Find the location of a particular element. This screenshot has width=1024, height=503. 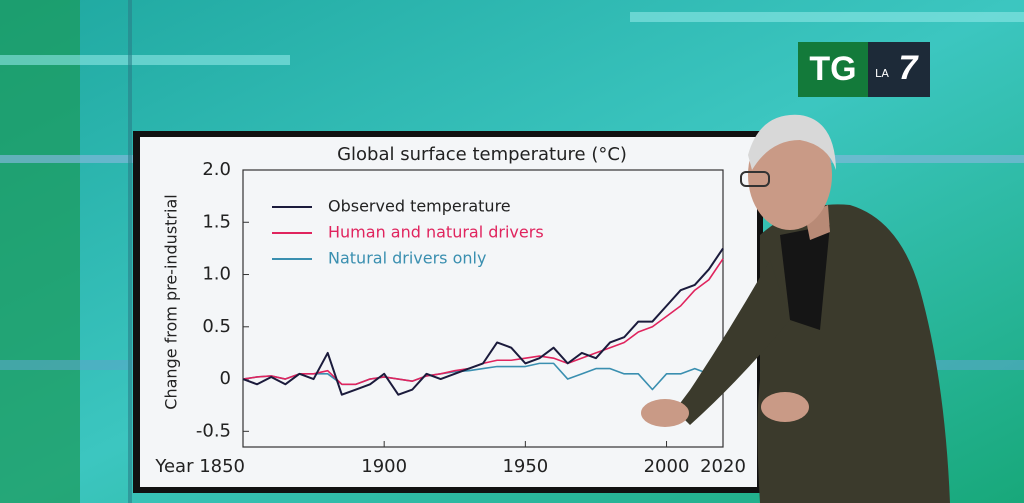

x-tick-label: 2020 is located at coordinates (723, 466).